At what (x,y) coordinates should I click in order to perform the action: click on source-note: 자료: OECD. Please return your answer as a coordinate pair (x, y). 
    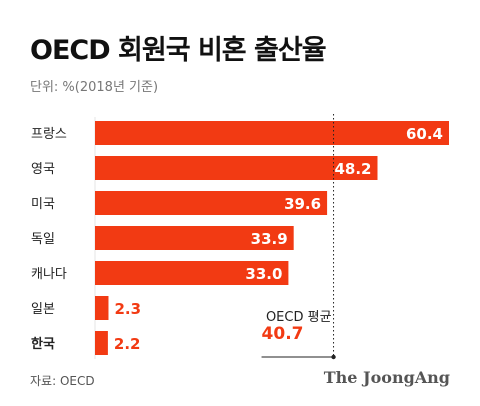
    Looking at the image, I should click on (62, 381).